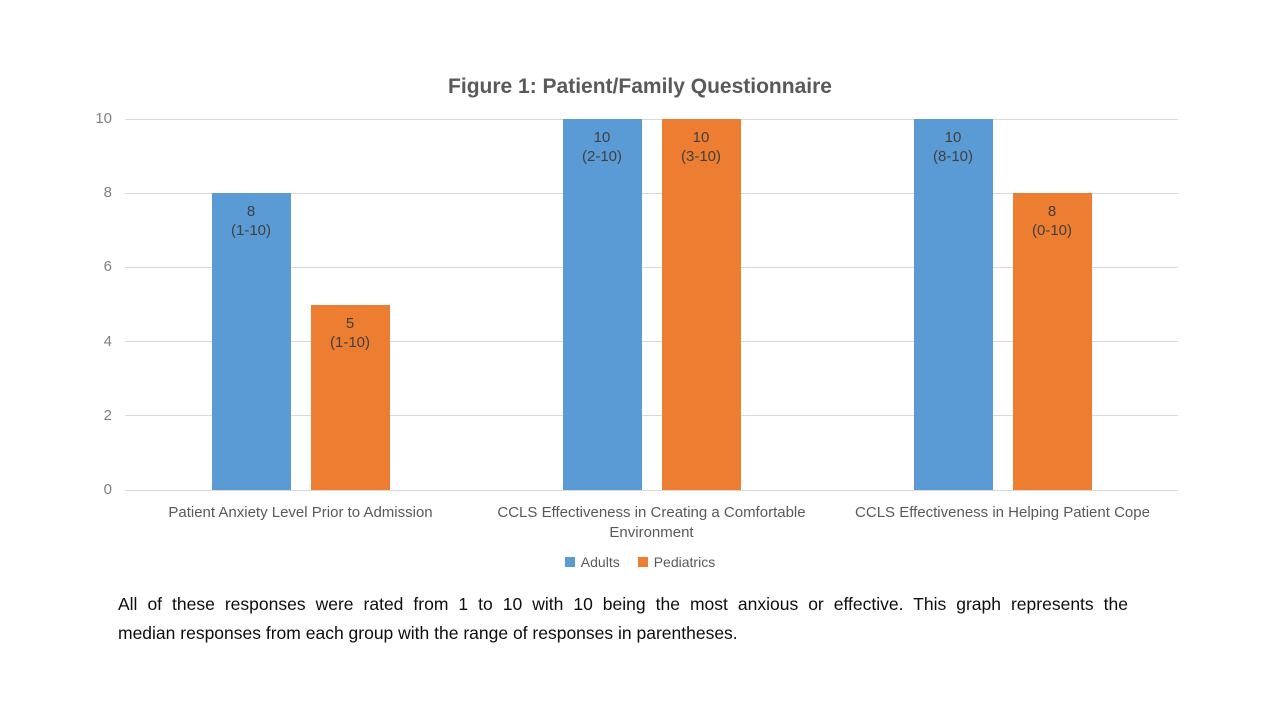  I want to click on x-axis-category-label-0: Patient Anxiety Level Prior to Admission, so click(300, 512).